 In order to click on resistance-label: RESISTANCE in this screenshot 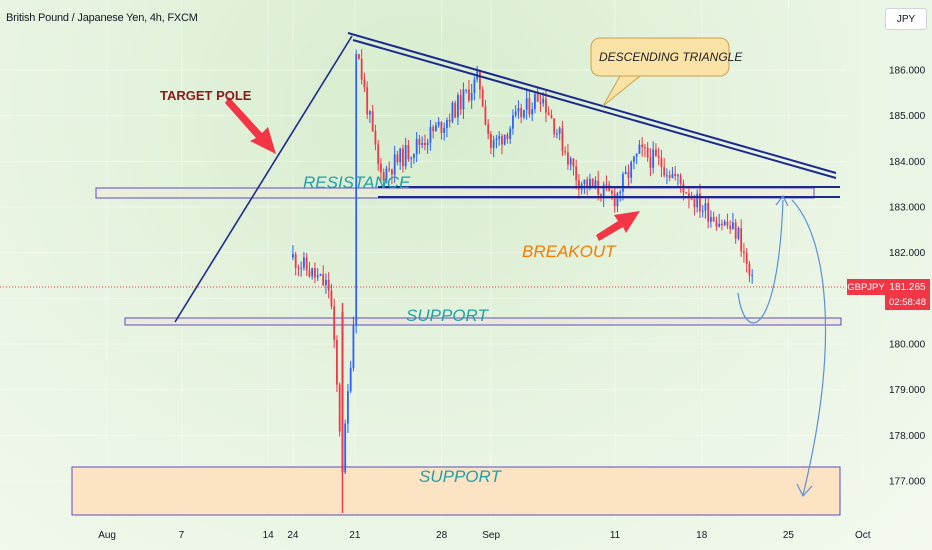, I will do `click(357, 182)`.